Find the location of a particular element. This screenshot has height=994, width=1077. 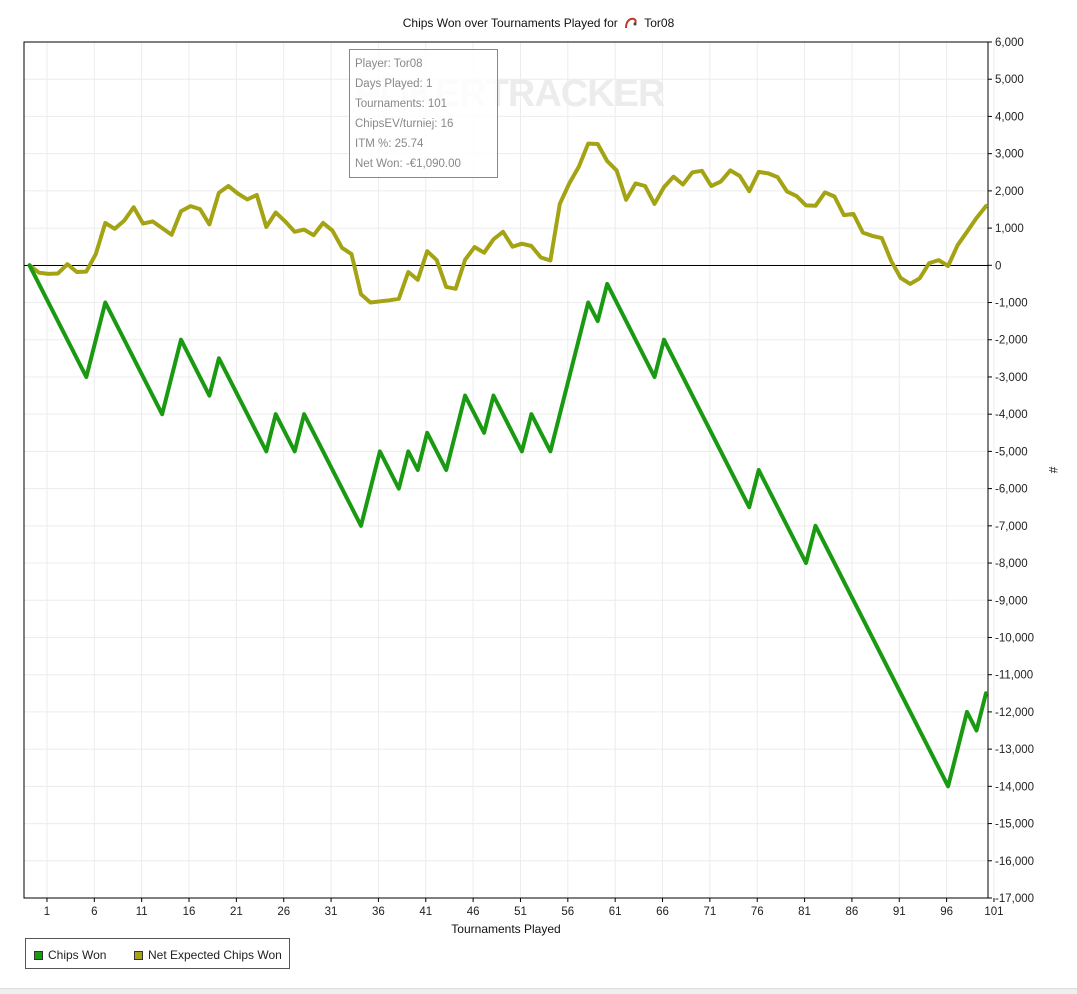

legend-item-chips-won: Chips Won is located at coordinates (70, 955).